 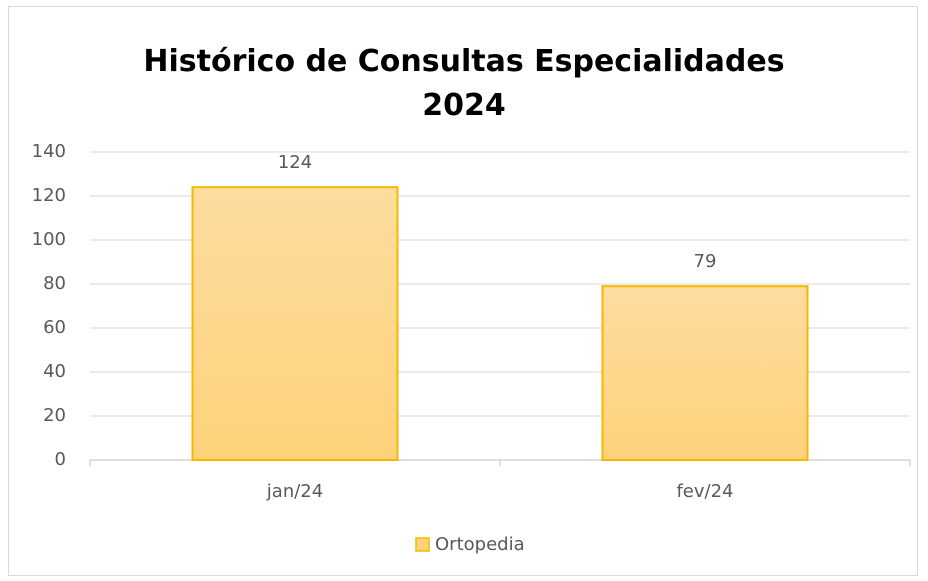 What do you see at coordinates (60, 459) in the screenshot?
I see `y-tick-label: 0` at bounding box center [60, 459].